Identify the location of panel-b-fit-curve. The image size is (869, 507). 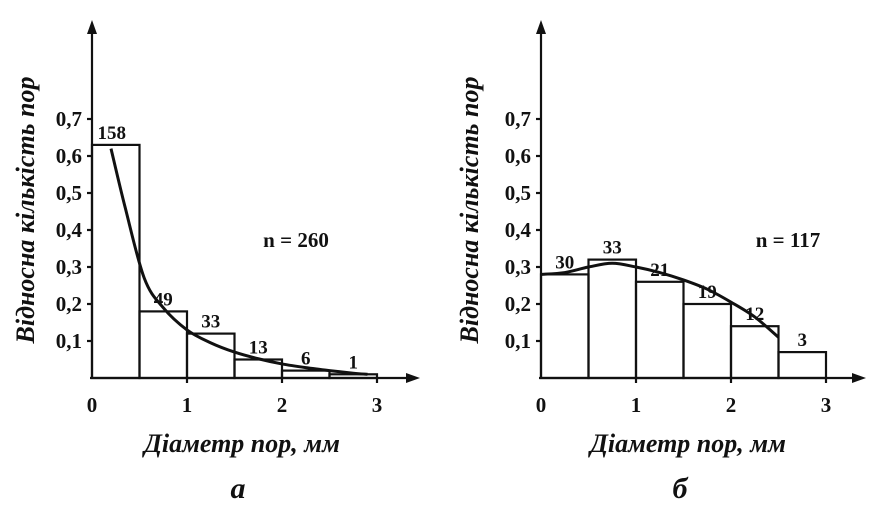
(660, 300).